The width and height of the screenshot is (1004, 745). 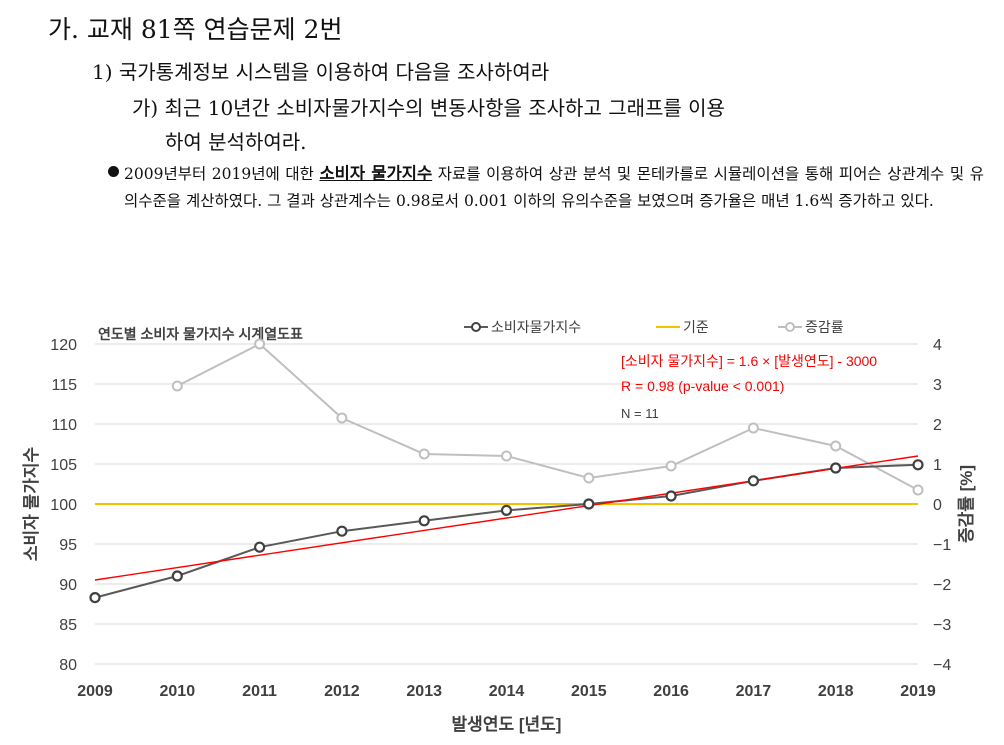 I want to click on heading-exercise: 가. 교재 81쪽 연습문제 2번, so click(x=195, y=29).